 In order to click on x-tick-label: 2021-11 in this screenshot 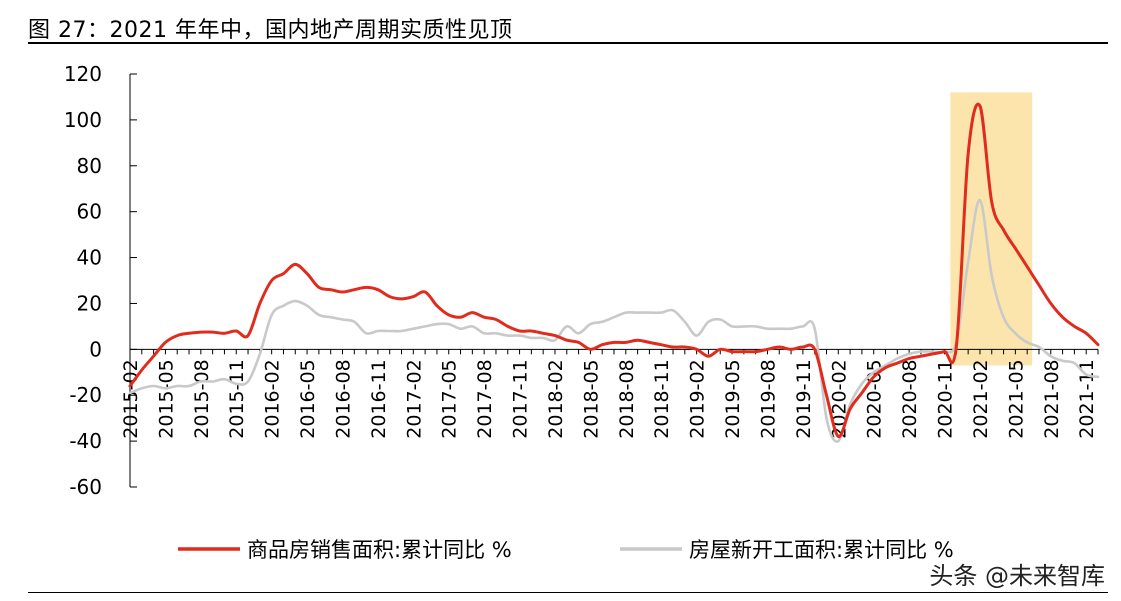, I will do `click(1087, 398)`.